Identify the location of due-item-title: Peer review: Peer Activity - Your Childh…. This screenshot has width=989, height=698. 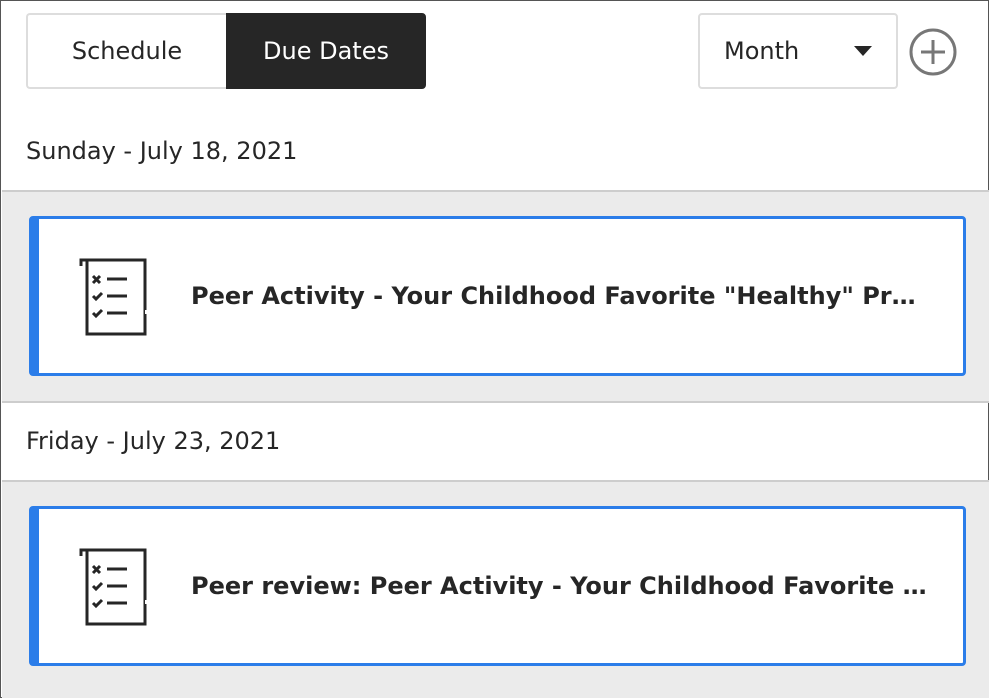
(561, 586).